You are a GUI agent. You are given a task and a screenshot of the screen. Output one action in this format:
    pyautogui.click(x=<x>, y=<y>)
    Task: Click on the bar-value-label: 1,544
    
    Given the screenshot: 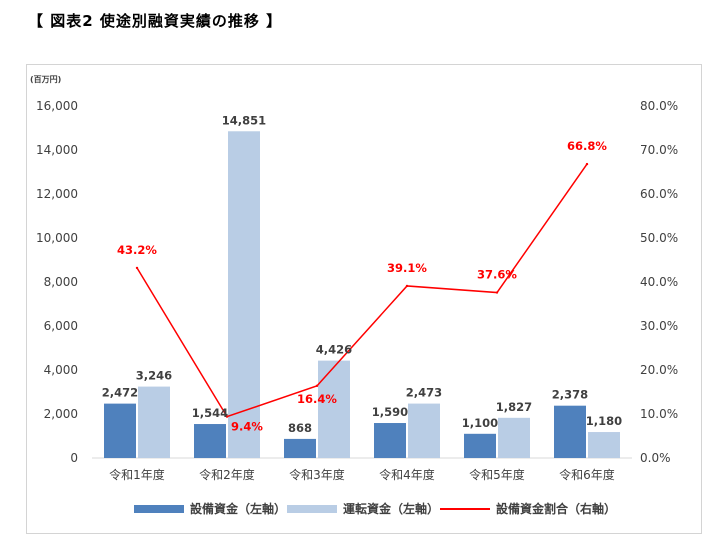 What is the action you would take?
    pyautogui.click(x=210, y=413)
    